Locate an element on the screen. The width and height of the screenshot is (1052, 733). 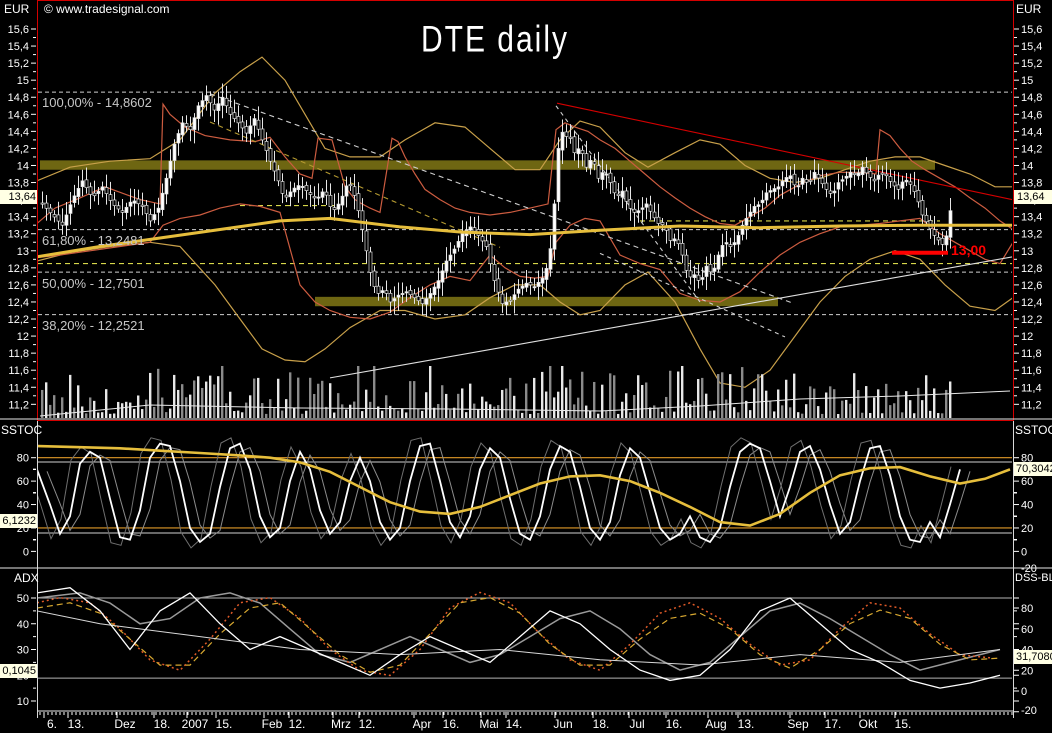
price-tick-left: 15,2 is located at coordinates (18, 64).